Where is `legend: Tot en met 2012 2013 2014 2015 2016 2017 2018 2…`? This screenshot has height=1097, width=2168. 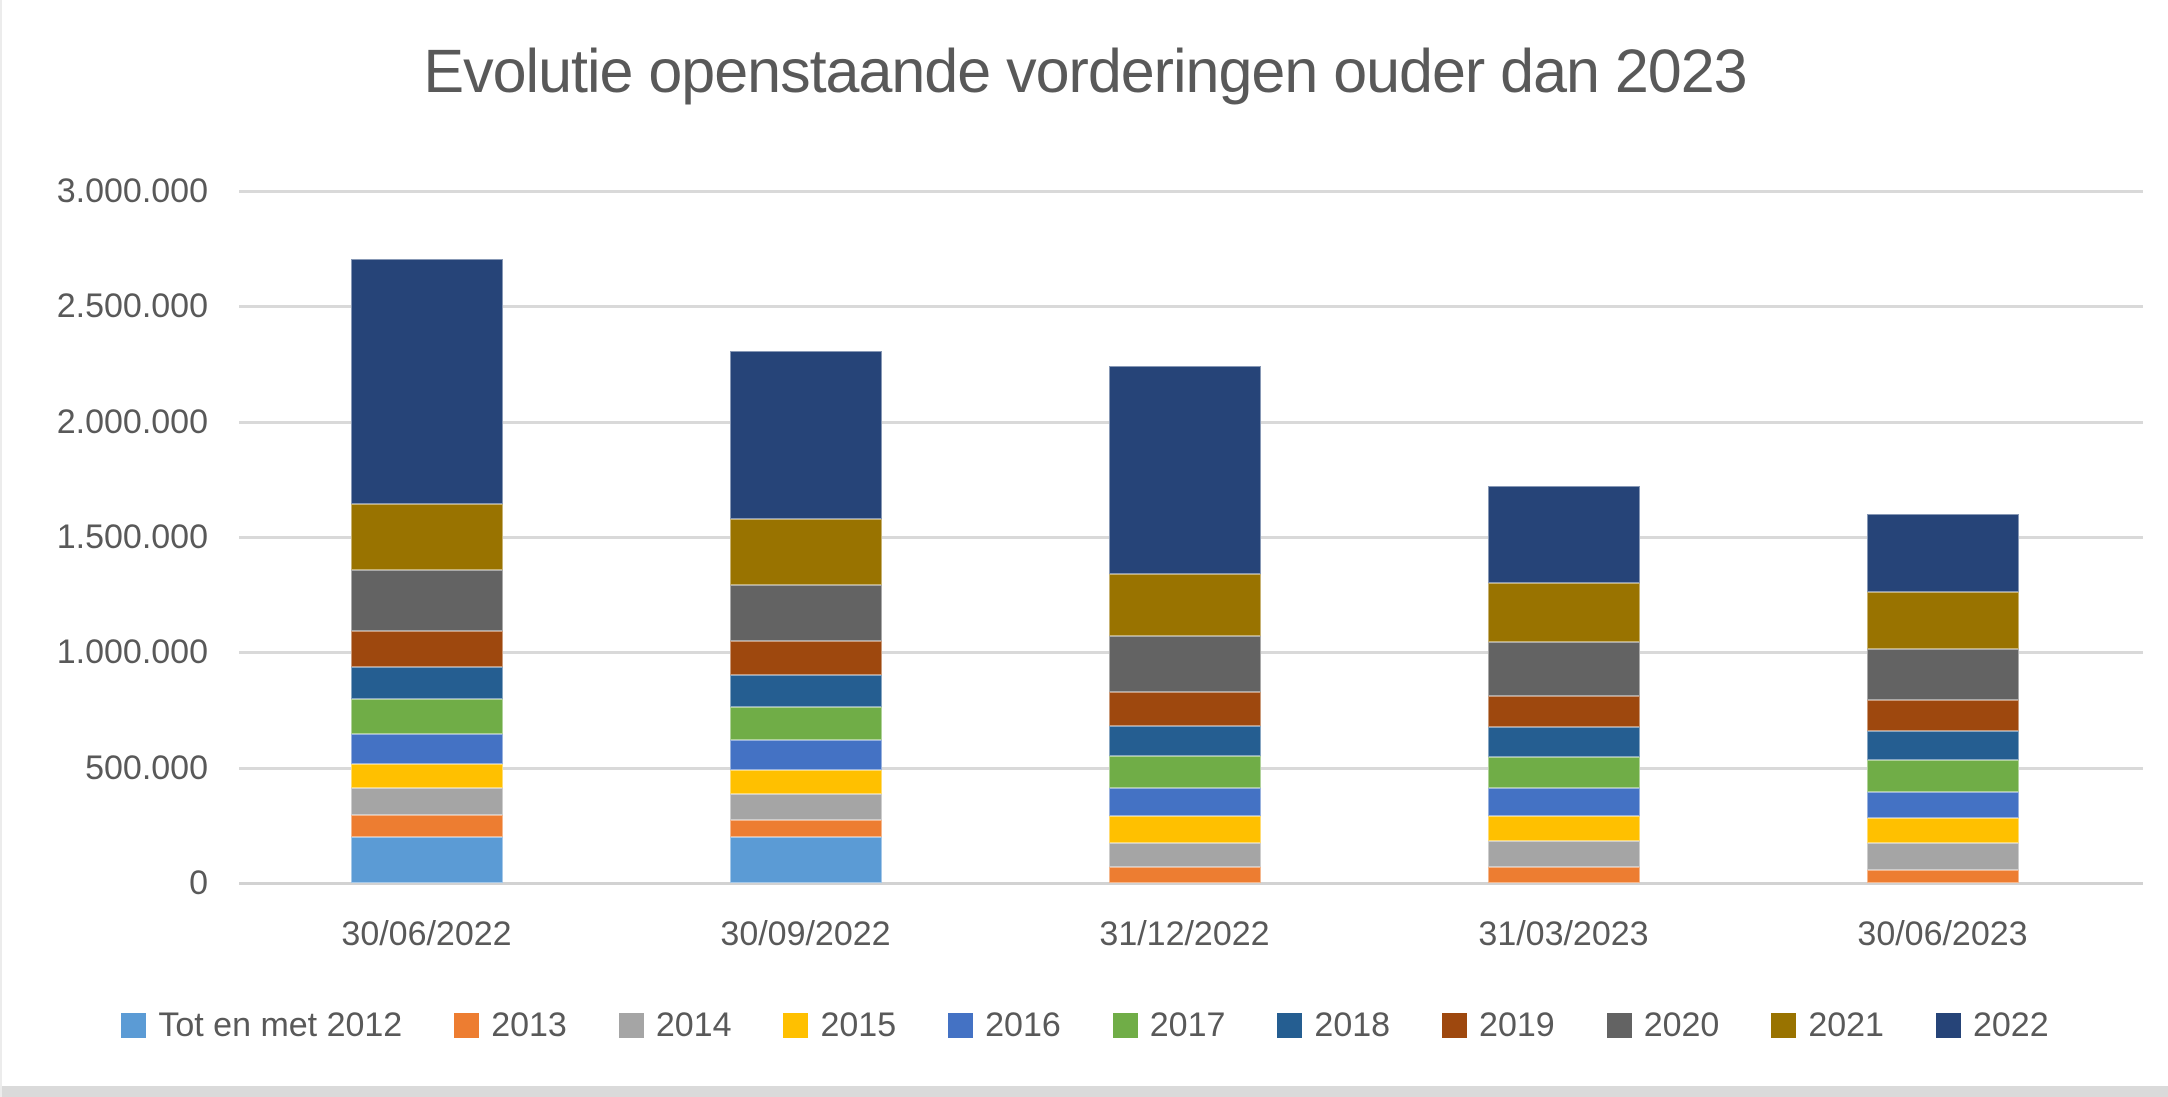 legend: Tot en met 2012 2013 2014 2015 2016 2017 2018 2… is located at coordinates (1085, 1025).